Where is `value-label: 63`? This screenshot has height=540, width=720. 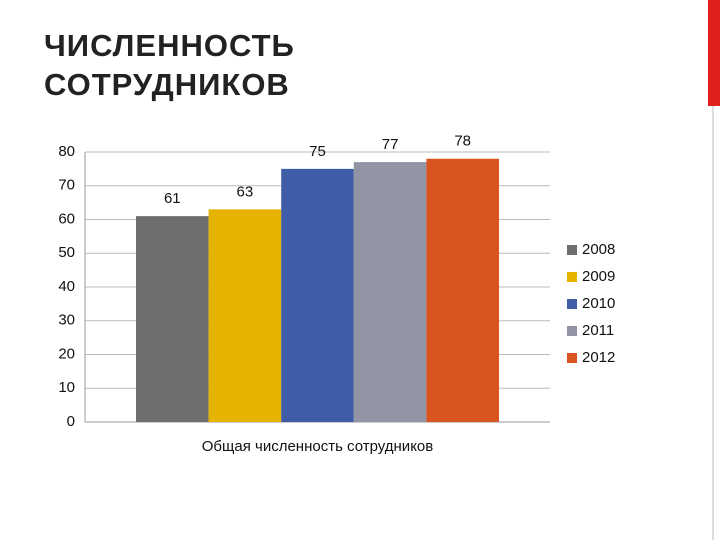 value-label: 63 is located at coordinates (245, 191).